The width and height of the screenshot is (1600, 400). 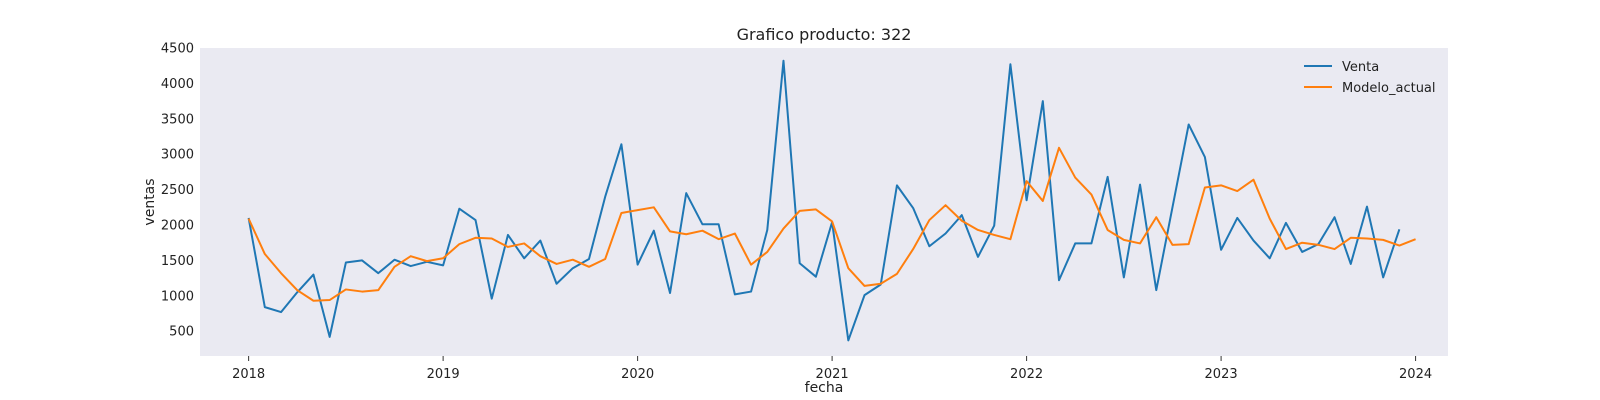 I want to click on legend-label: Modelo_actual, so click(x=1389, y=88).